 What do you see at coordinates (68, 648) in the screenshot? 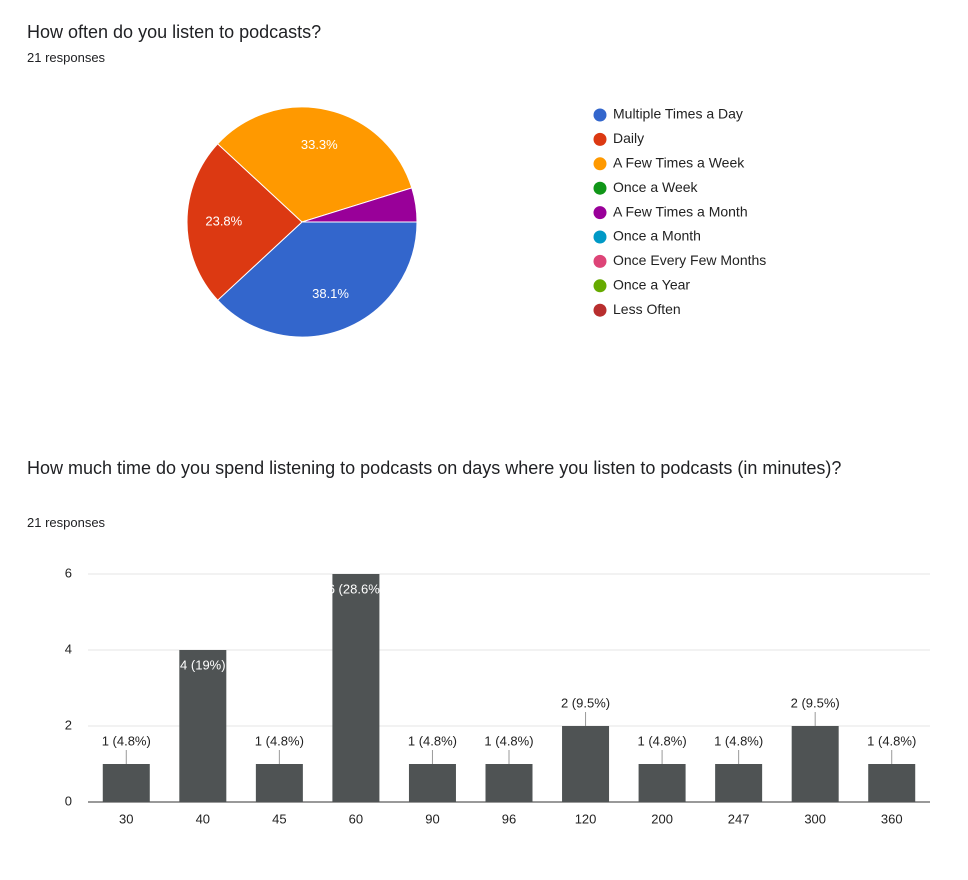
I see `y-tick-label: 4` at bounding box center [68, 648].